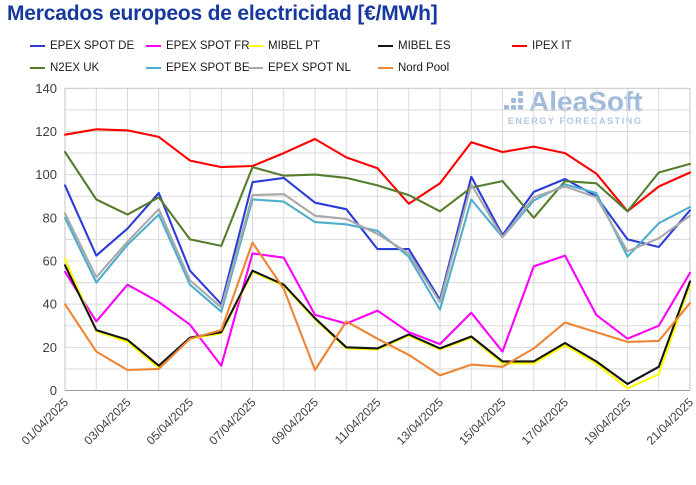 The height and width of the screenshot is (485, 696). I want to click on legend-swatch-ipex-it, so click(519, 46).